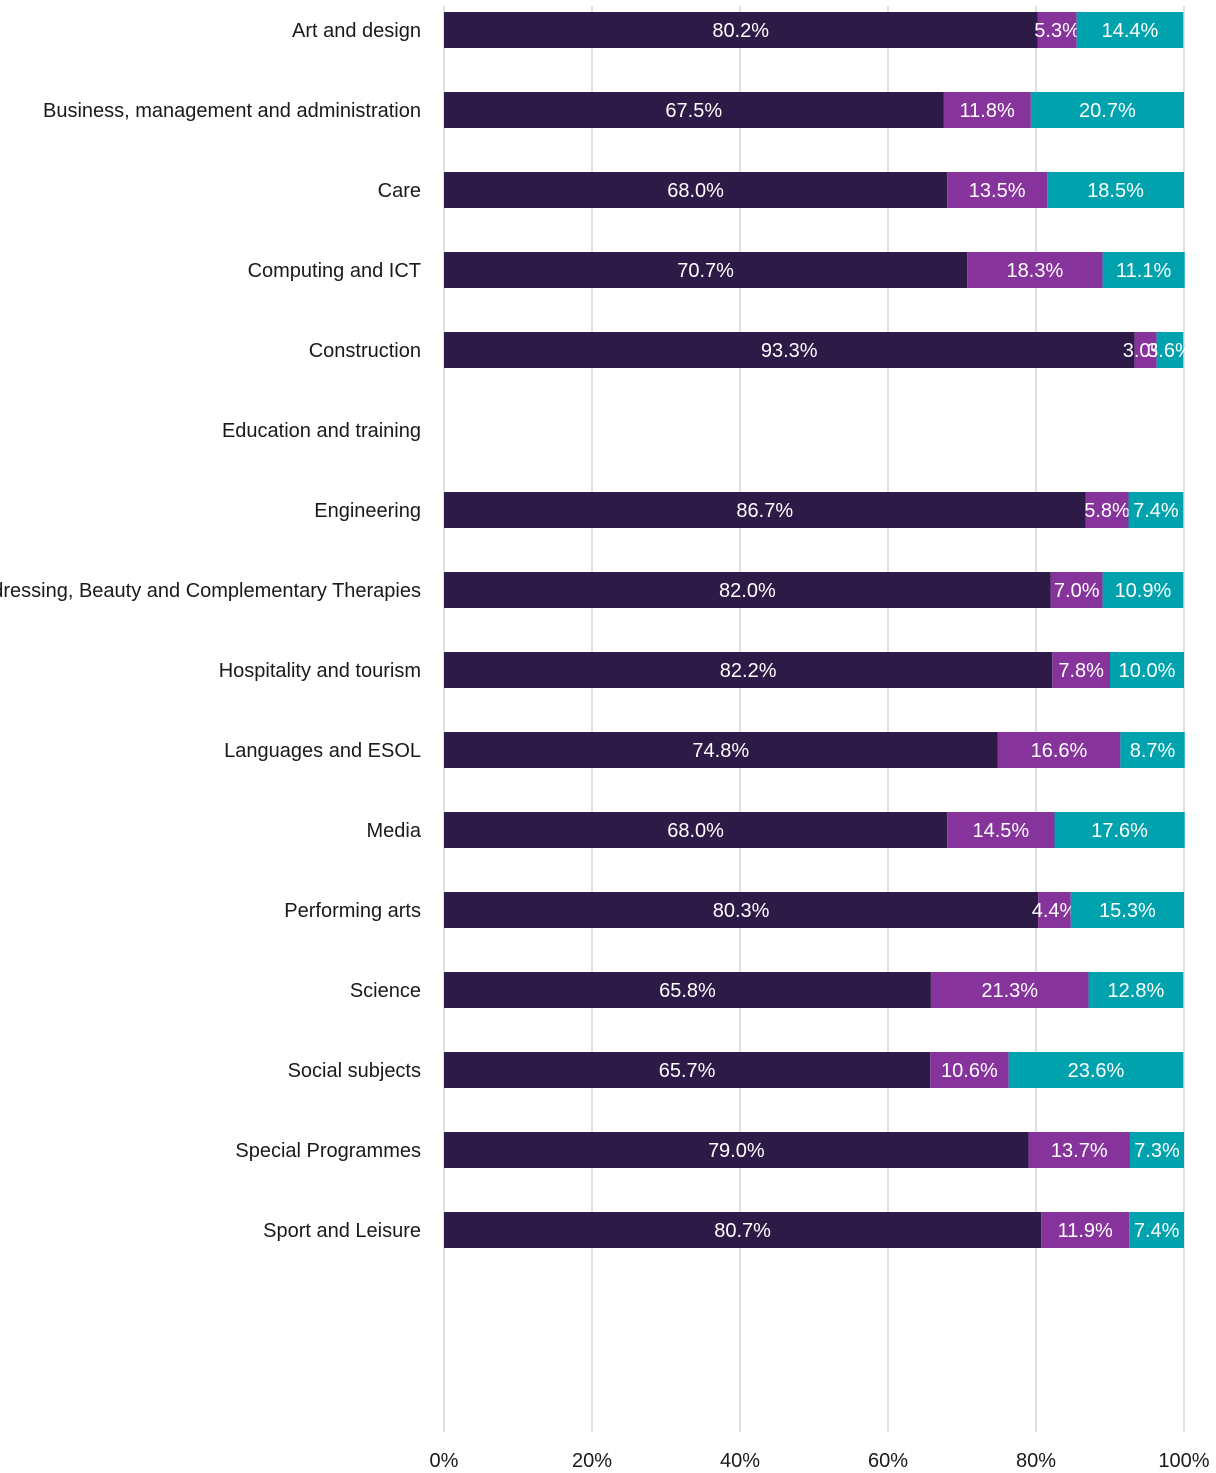 The image size is (1216, 1473). I want to click on x-tick-label: 20%, so click(592, 1461).